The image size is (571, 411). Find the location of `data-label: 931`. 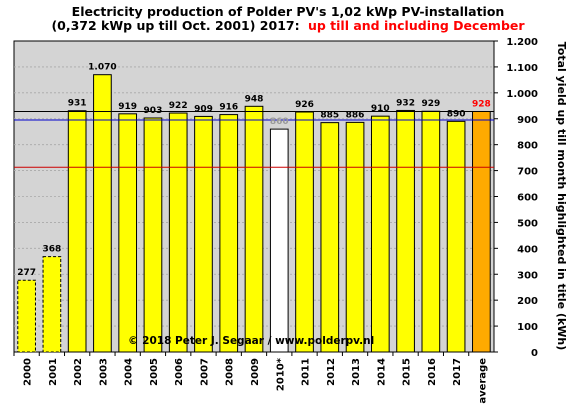

data-label: 931 is located at coordinates (77, 104).